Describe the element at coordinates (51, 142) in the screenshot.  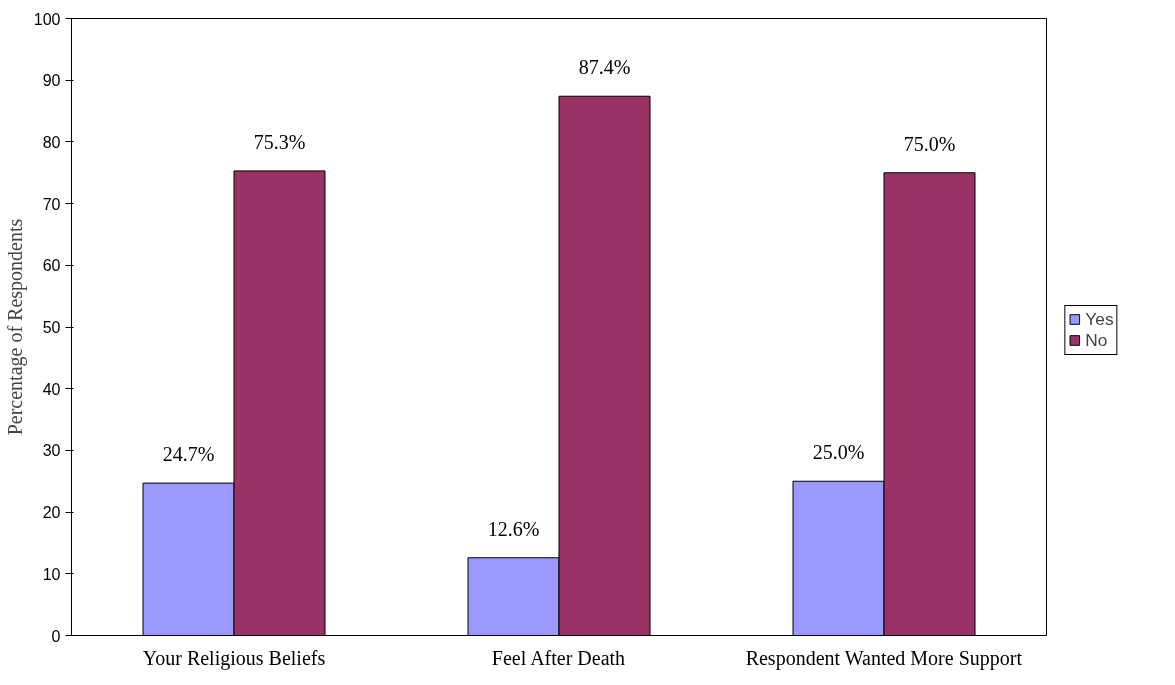
I see `y-tick-label: 80` at that location.